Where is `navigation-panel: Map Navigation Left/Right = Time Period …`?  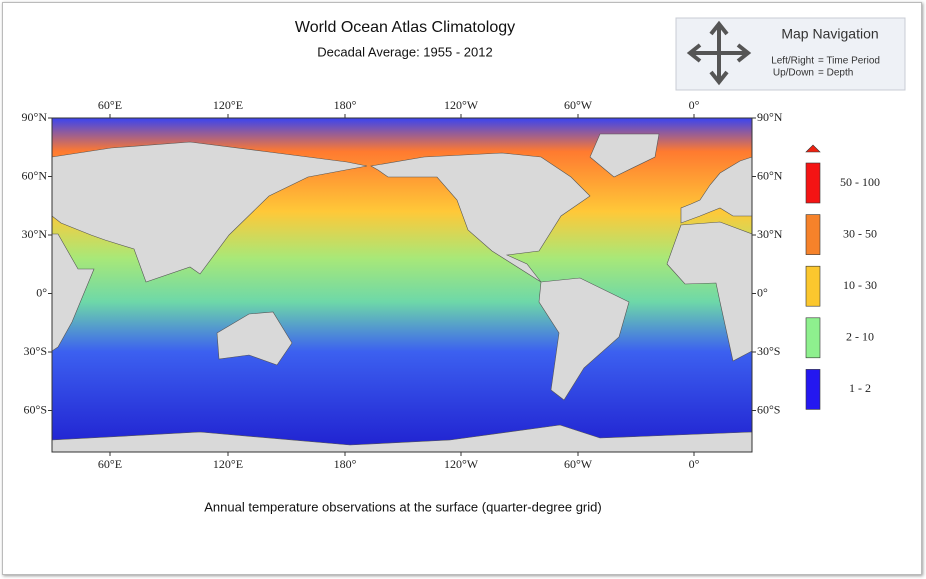 navigation-panel: Map Navigation Left/Right = Time Period … is located at coordinates (790, 54).